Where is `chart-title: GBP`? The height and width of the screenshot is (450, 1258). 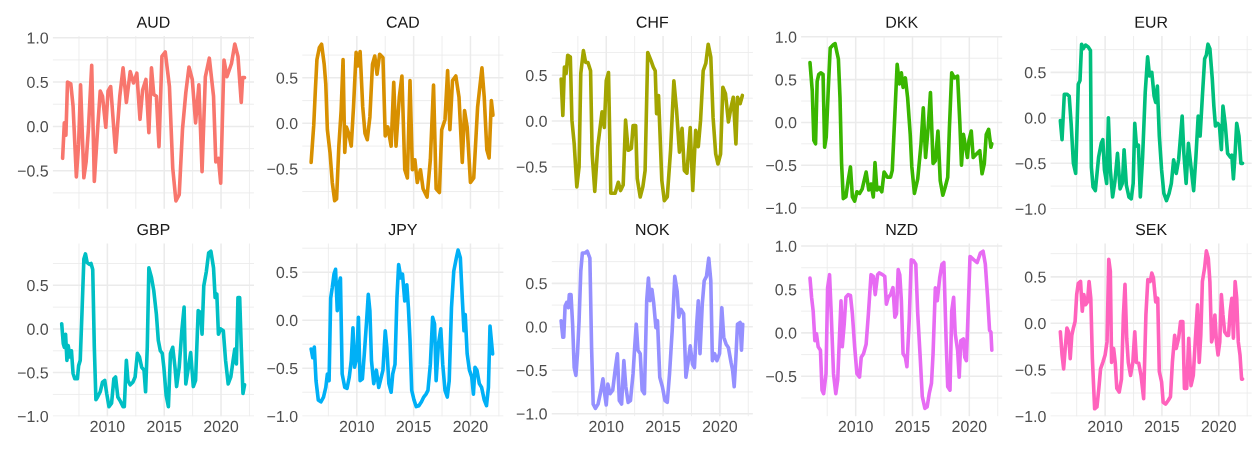
chart-title: GBP is located at coordinates (153, 229).